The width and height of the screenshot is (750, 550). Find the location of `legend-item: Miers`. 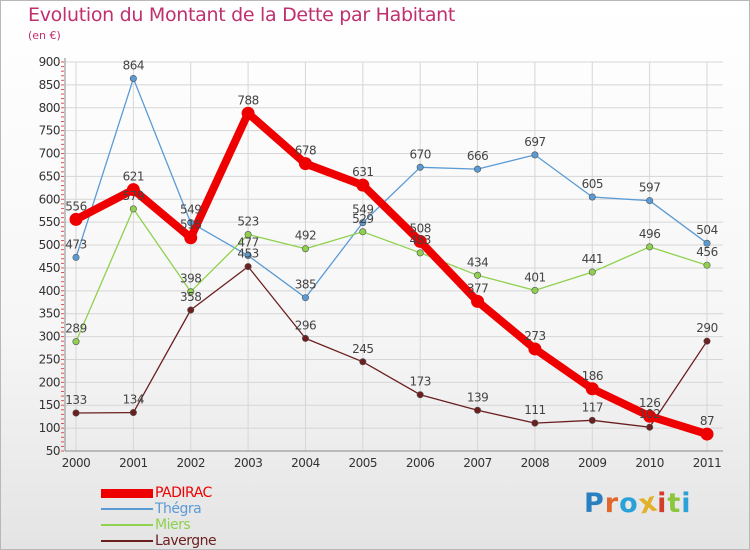

legend-item: Miers is located at coordinates (158, 525).